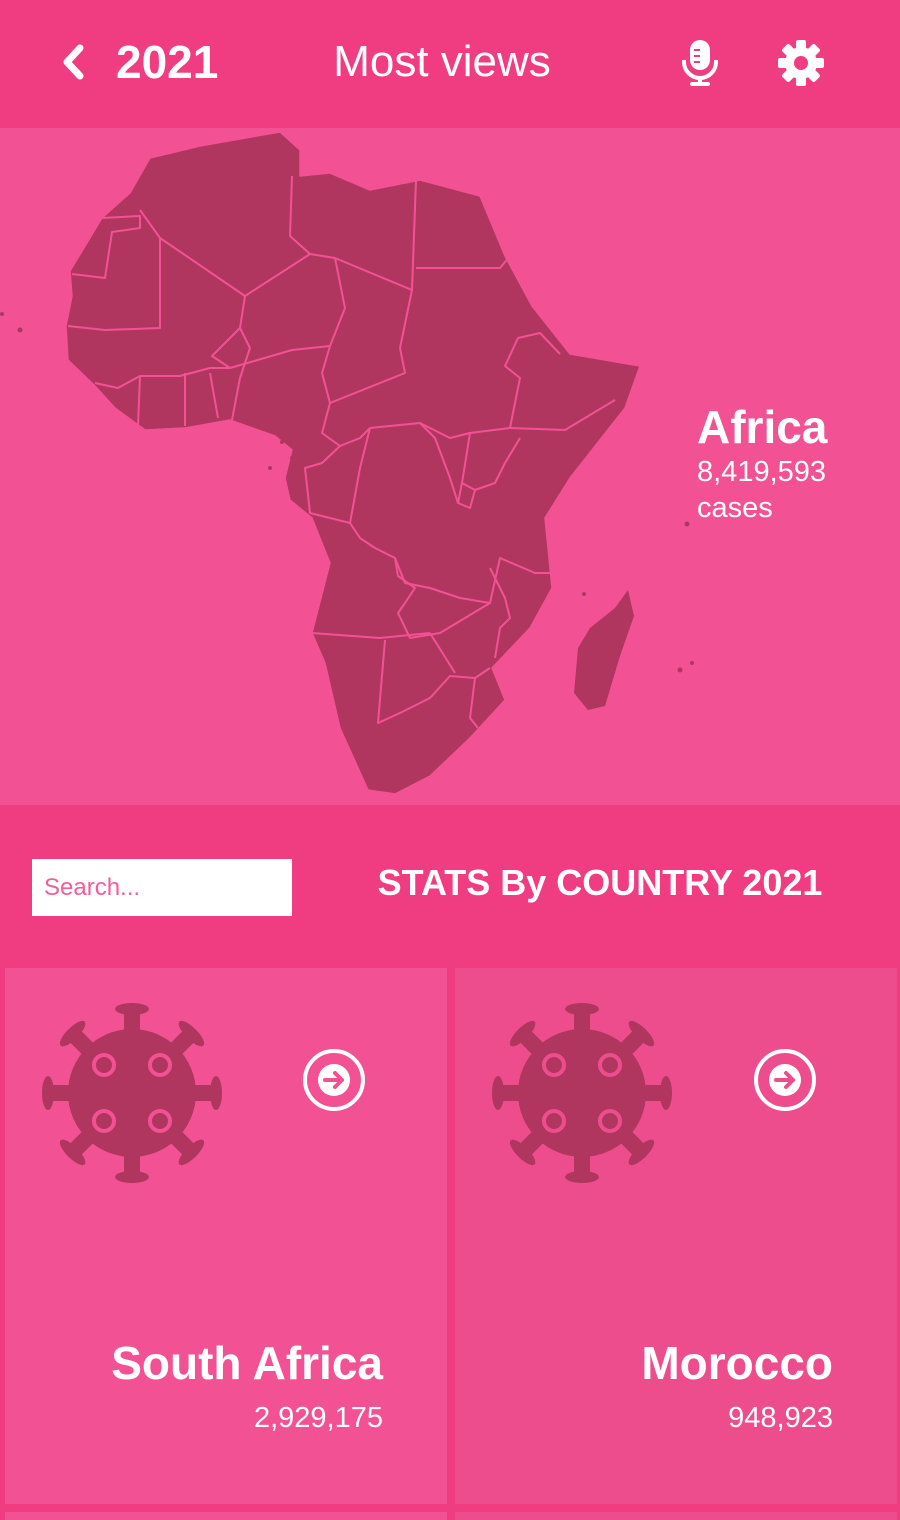 This screenshot has height=1520, width=900. What do you see at coordinates (167, 62) in the screenshot?
I see `year-label: 2021` at bounding box center [167, 62].